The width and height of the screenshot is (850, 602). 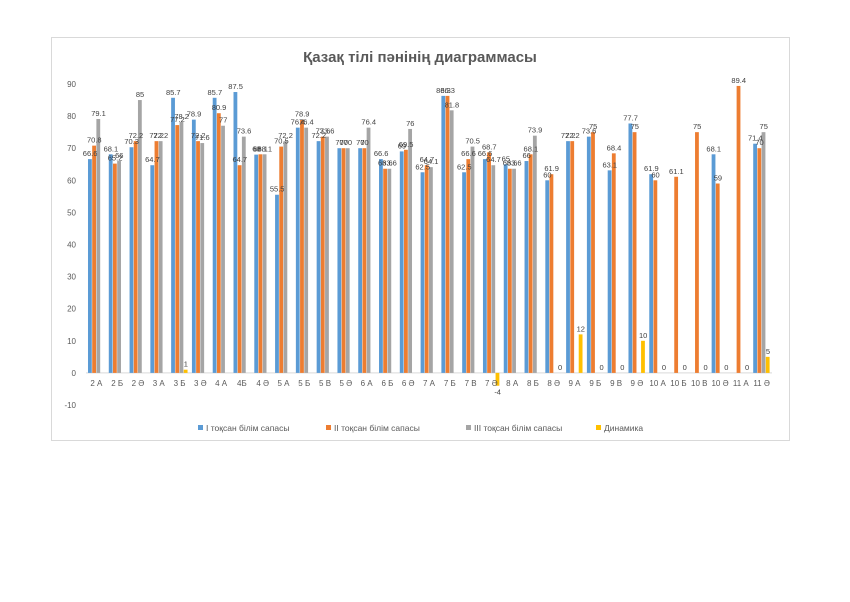 I want to click on y-tick-label: 0, so click(x=74, y=373).